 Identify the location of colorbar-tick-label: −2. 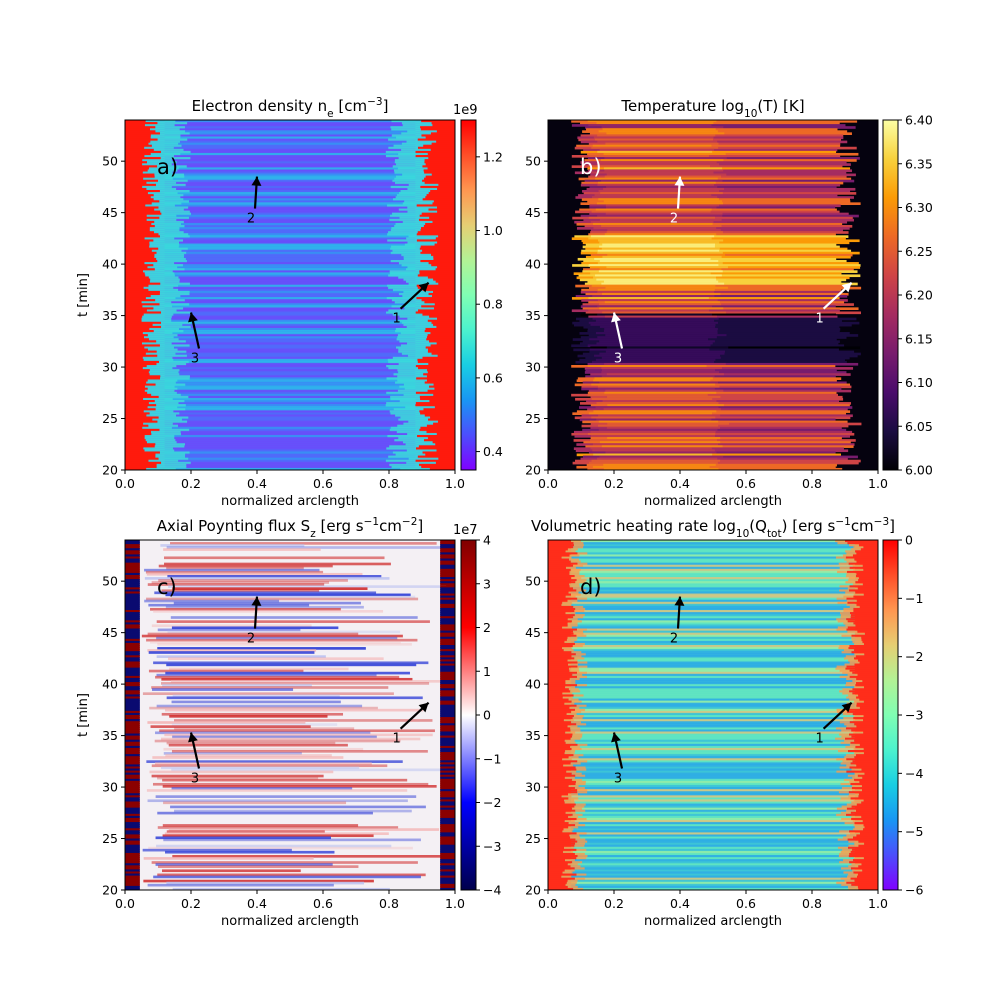
(492, 802).